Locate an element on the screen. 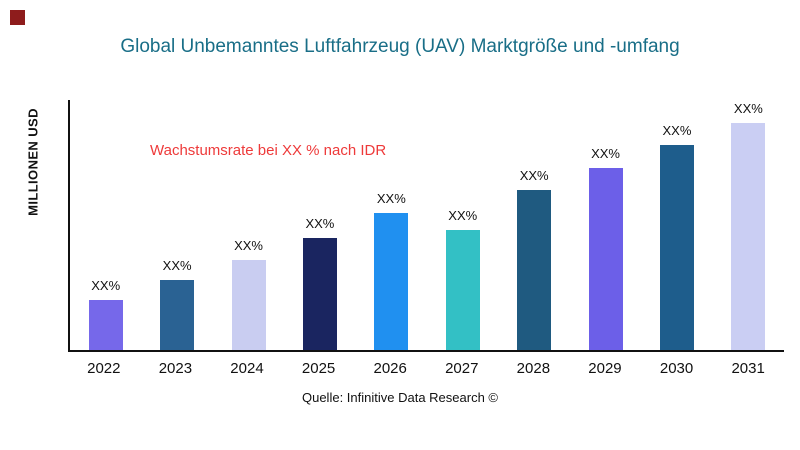 The width and height of the screenshot is (800, 450). x-tick-label: 2022 is located at coordinates (104, 368).